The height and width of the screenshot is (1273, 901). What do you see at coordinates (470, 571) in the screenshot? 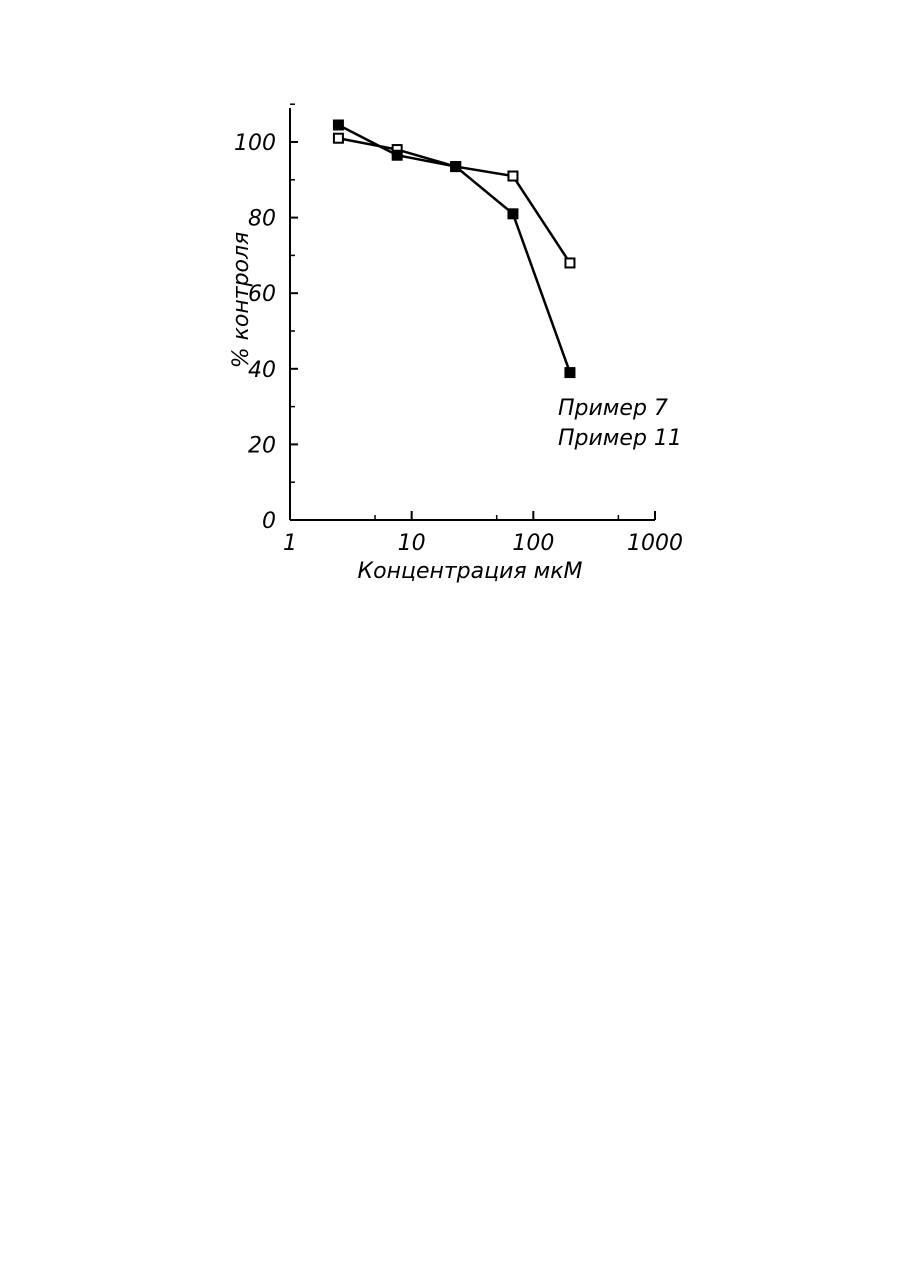
I see `x-axis-label: Концентрация мкМ` at bounding box center [470, 571].